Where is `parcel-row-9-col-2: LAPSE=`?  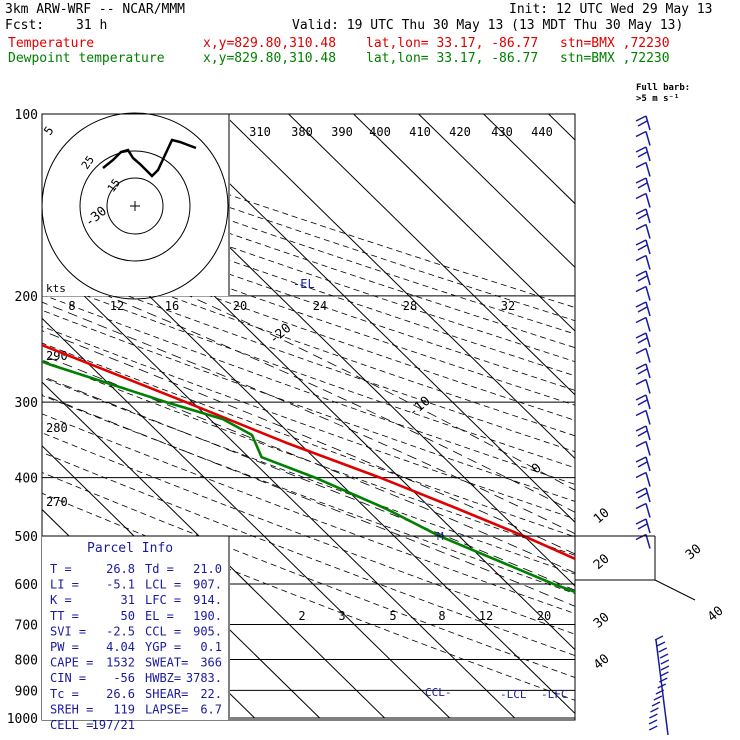 parcel-row-9-col-2: LAPSE= is located at coordinates (166, 709).